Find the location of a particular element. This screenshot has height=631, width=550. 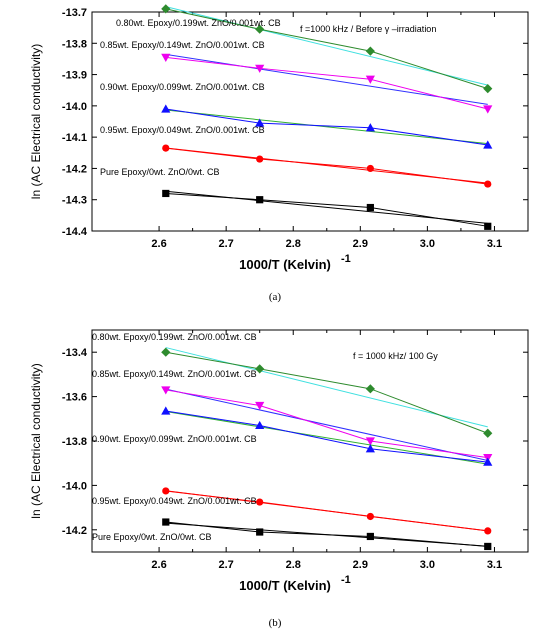

figure-caption: (a) is located at coordinates (275, 297).